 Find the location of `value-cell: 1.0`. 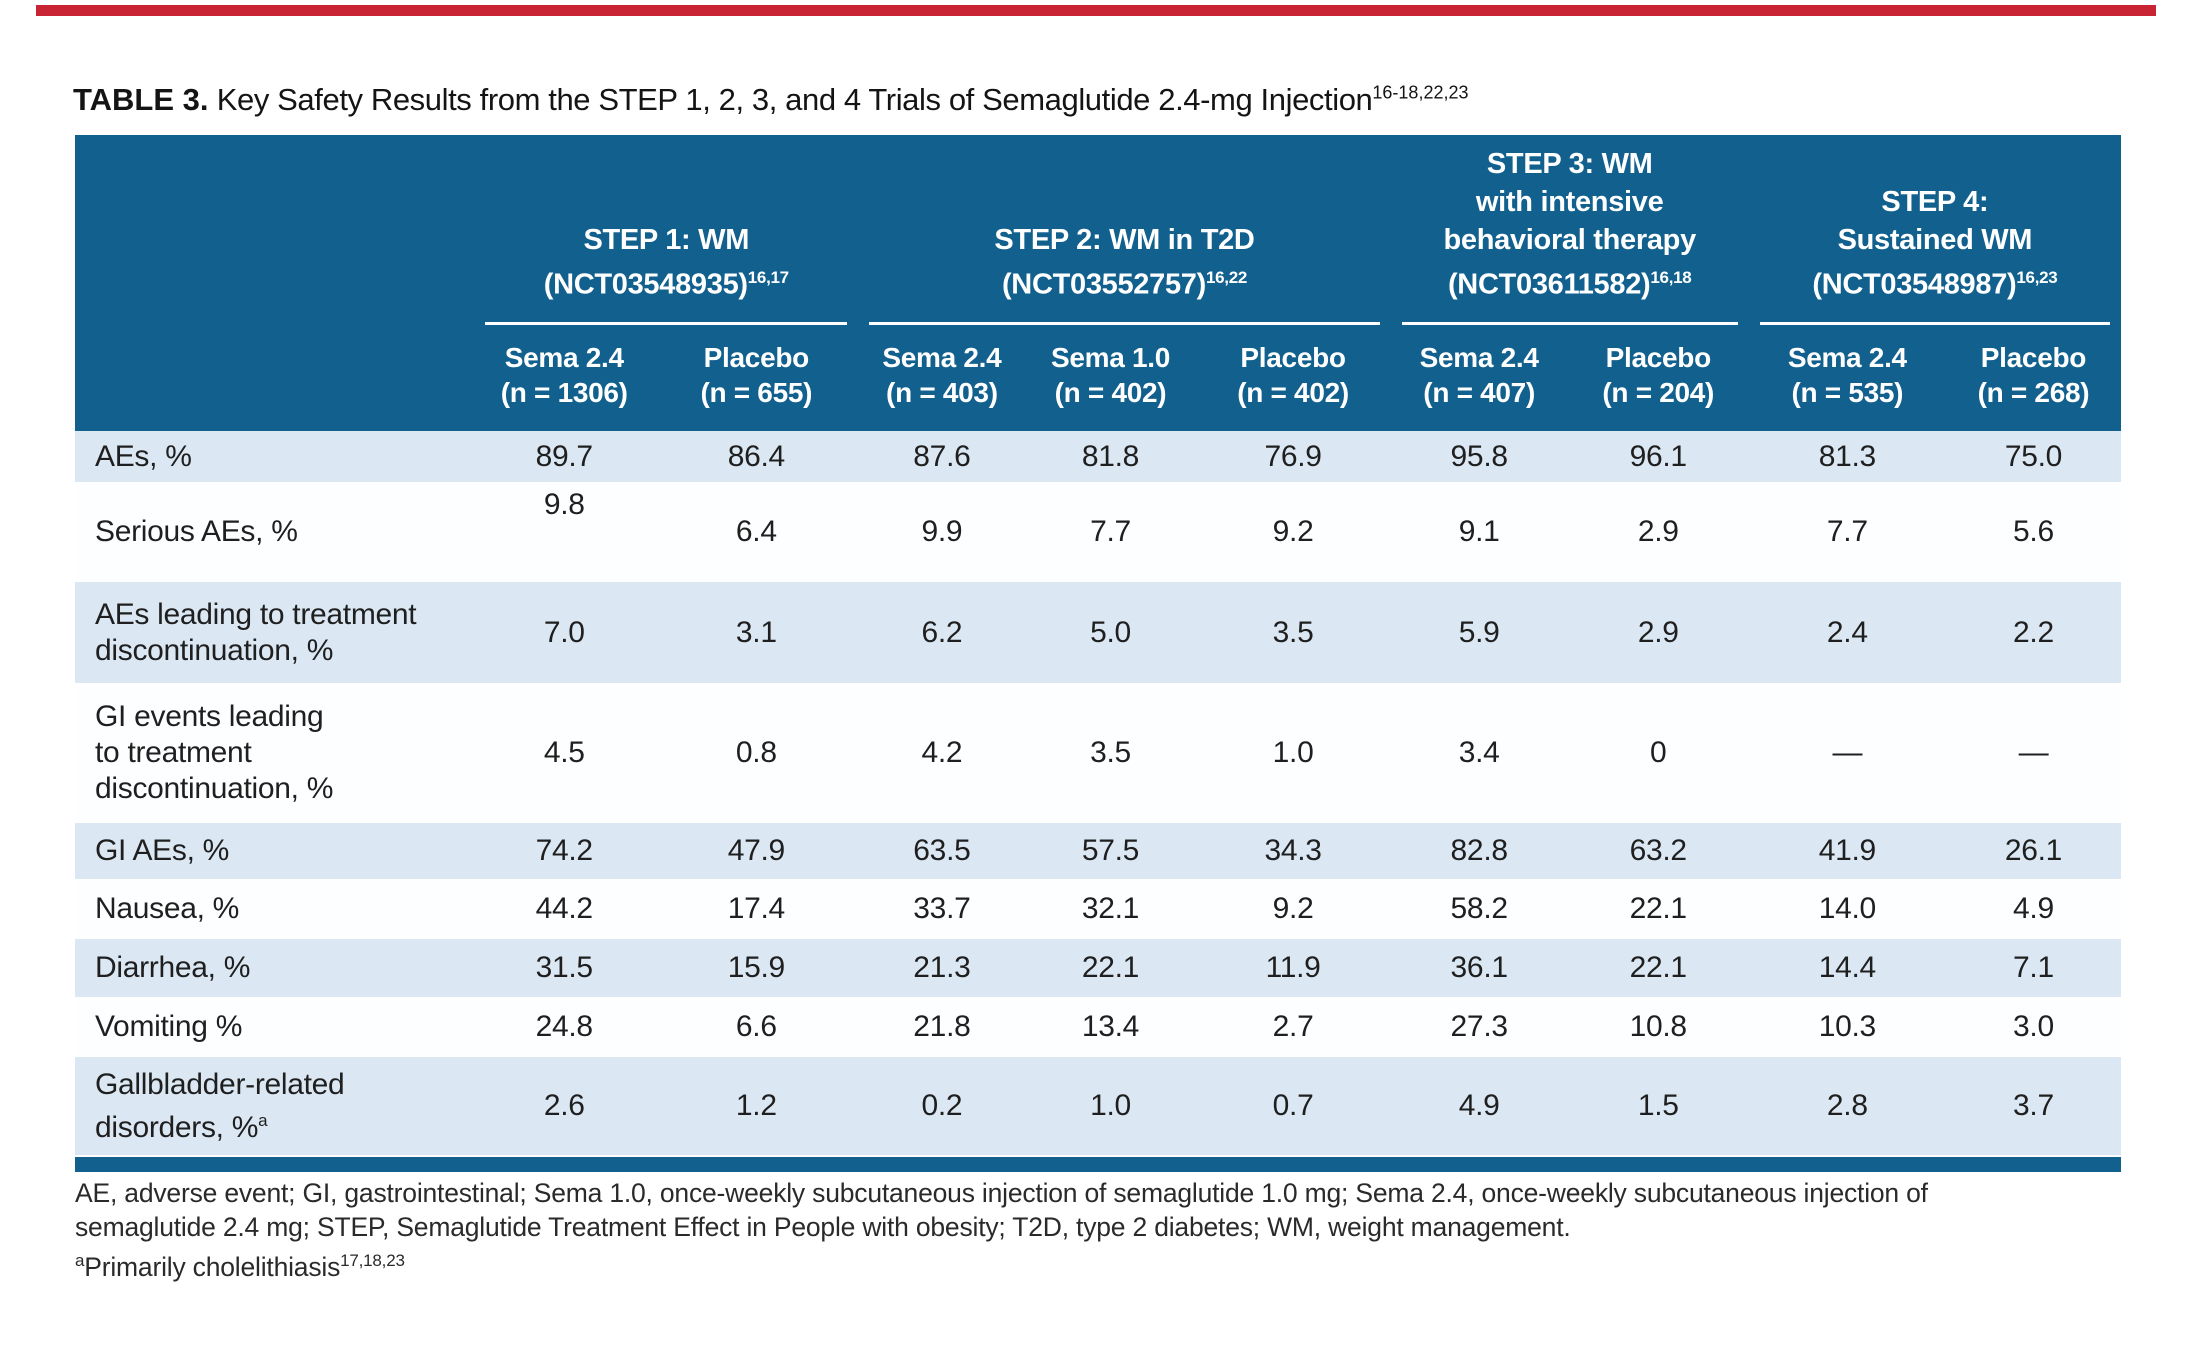

value-cell: 1.0 is located at coordinates (1293, 753).